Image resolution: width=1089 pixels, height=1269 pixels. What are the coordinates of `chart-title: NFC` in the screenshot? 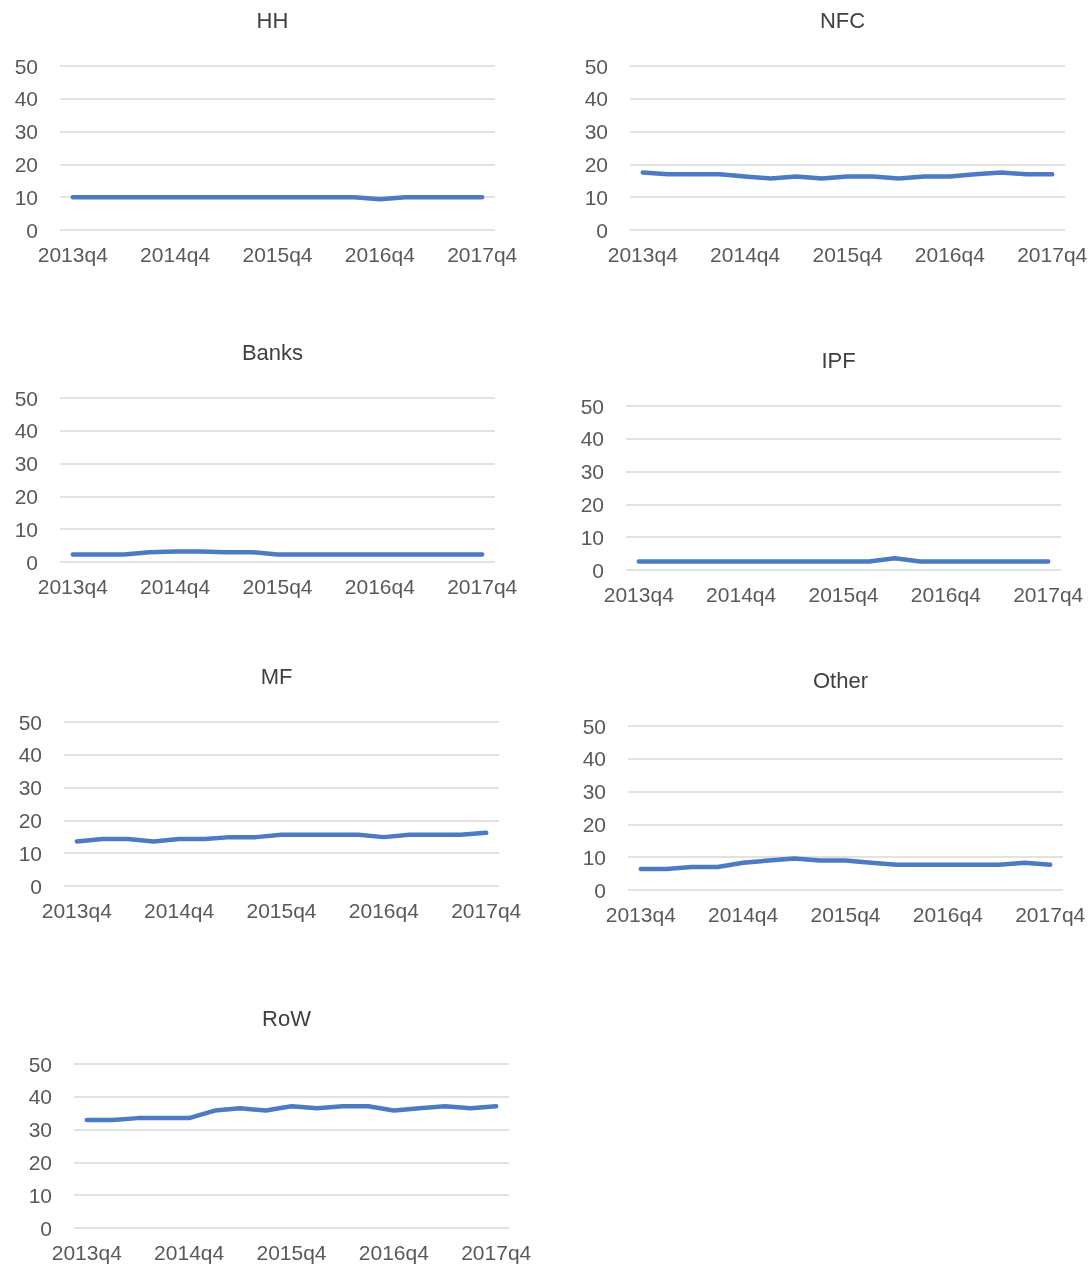 It's located at (842, 20).